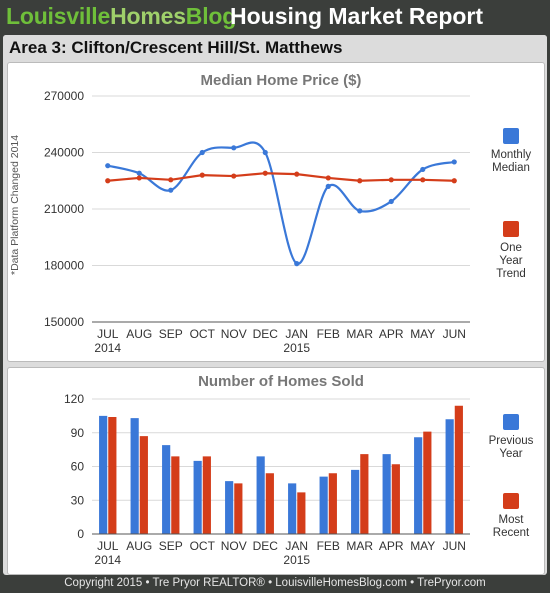 The image size is (550, 593). Describe the element at coordinates (512, 520) in the screenshot. I see `legend-label: Most` at that location.